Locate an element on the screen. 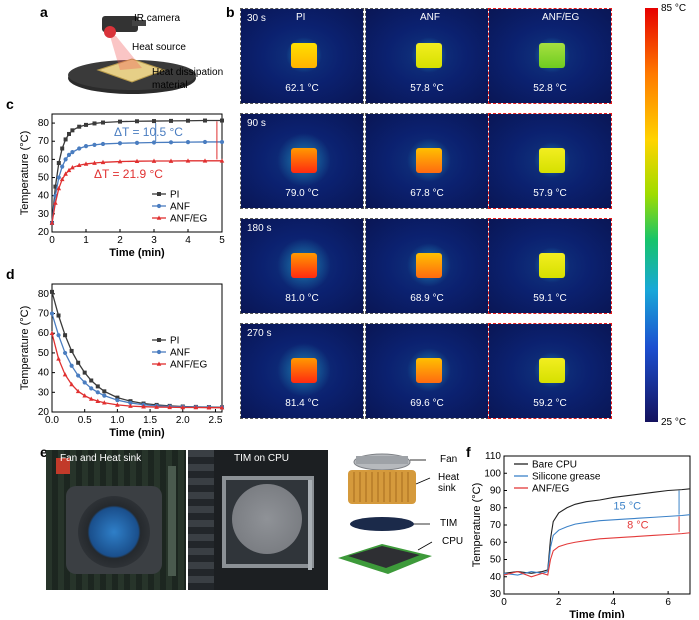  panel-label-a: a is located at coordinates (44, 12).